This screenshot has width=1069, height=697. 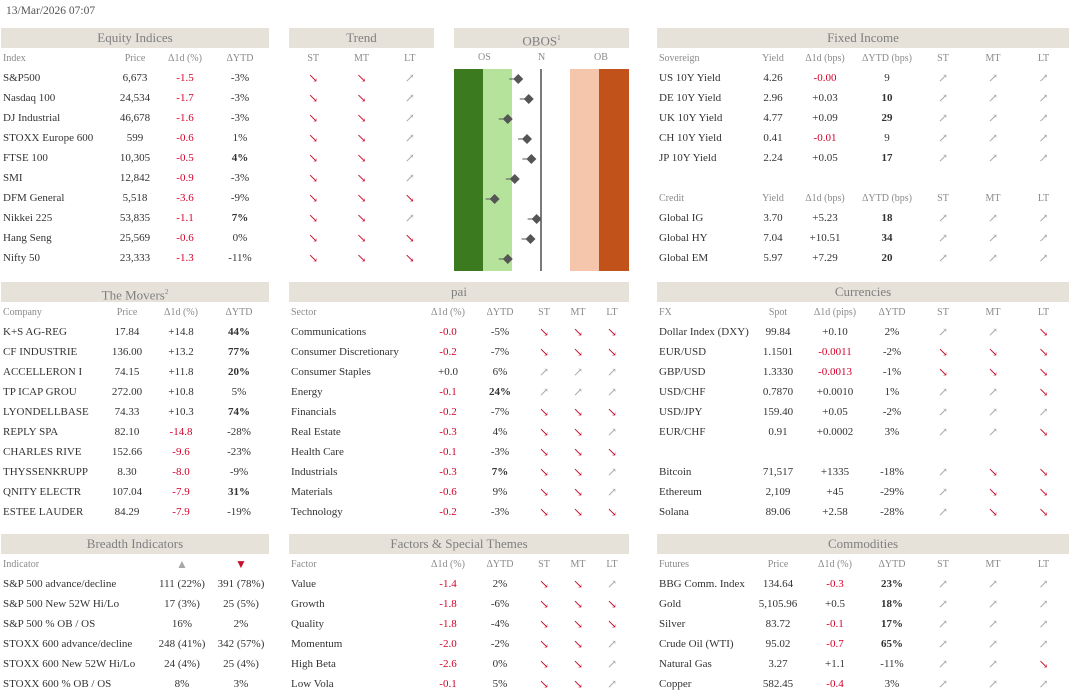 I want to click on cell-spot: 0.7870, so click(x=778, y=392).